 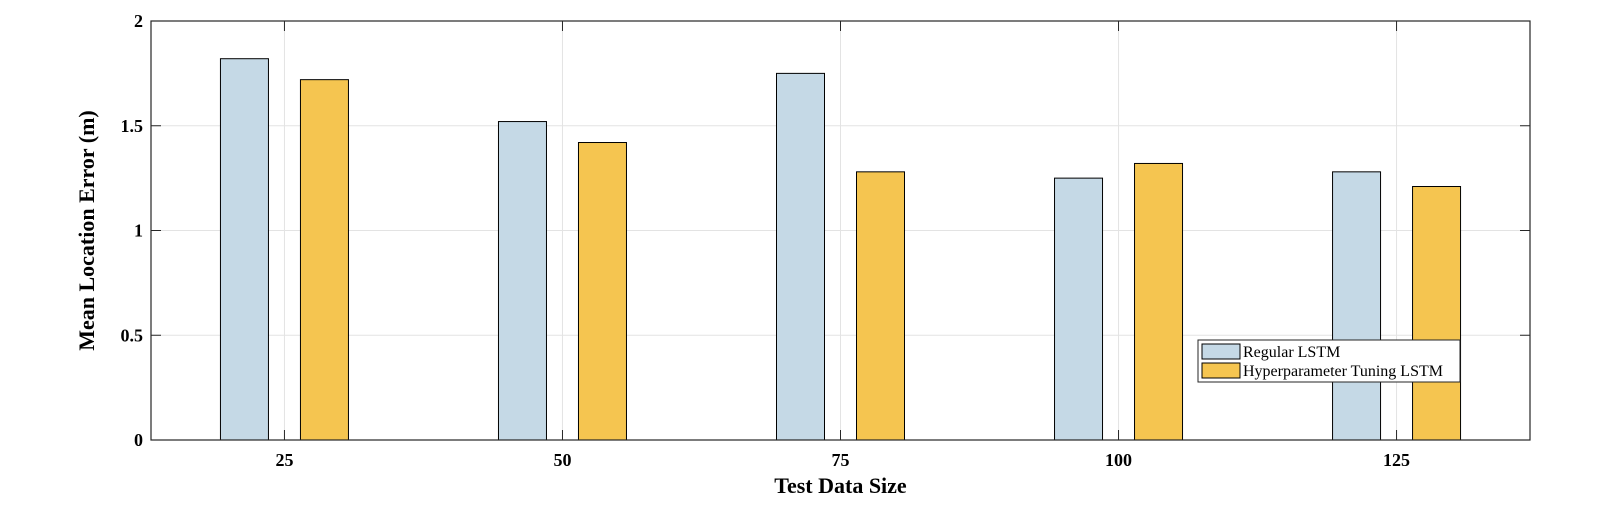 What do you see at coordinates (840, 485) in the screenshot?
I see `x-axis-label: Test Data Size` at bounding box center [840, 485].